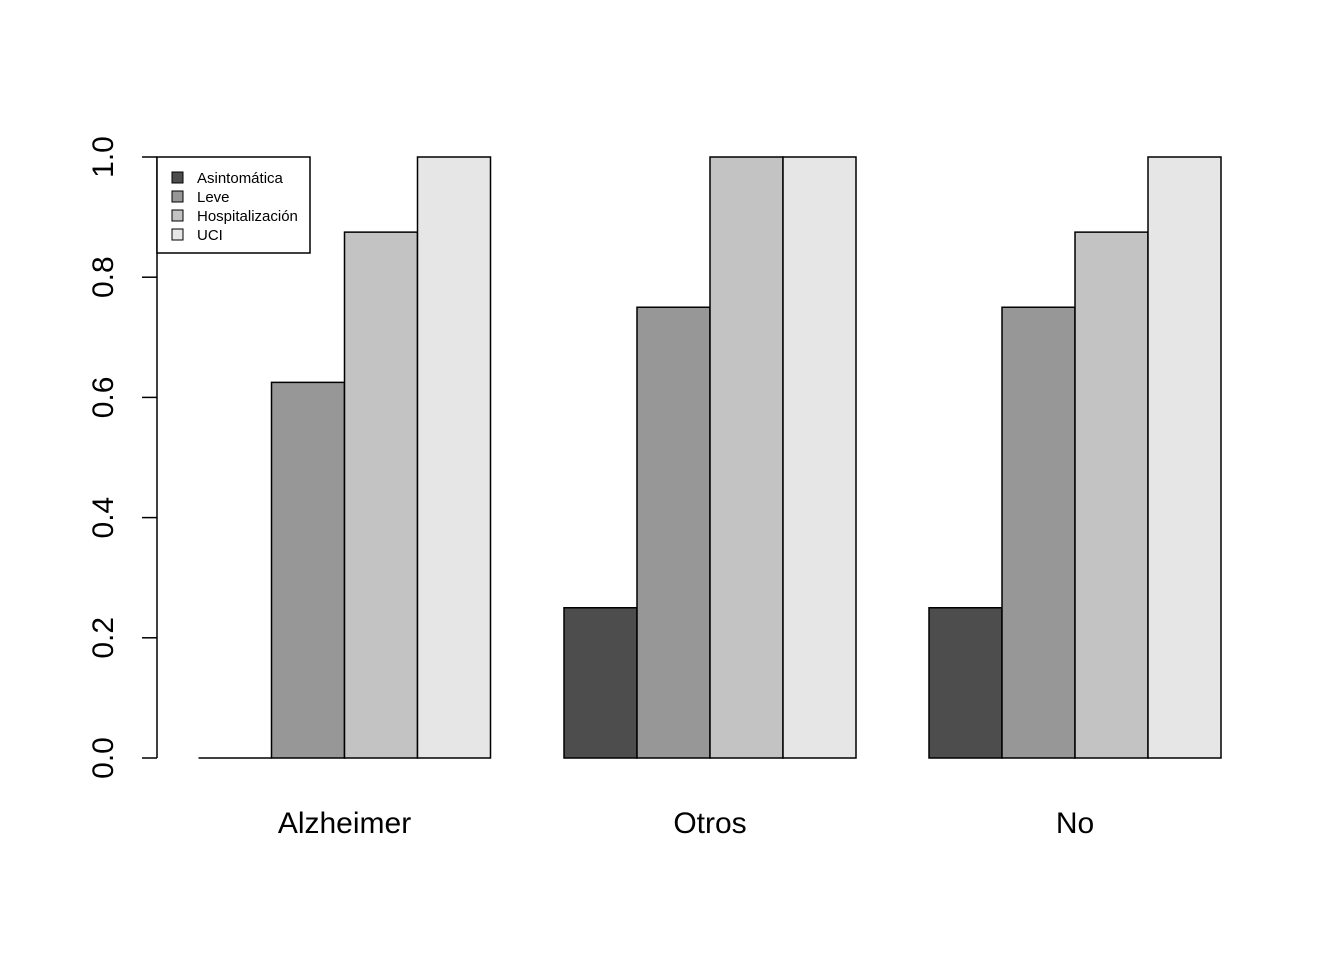 The width and height of the screenshot is (1344, 960). What do you see at coordinates (709, 823) in the screenshot?
I see `category-label: Otros` at bounding box center [709, 823].